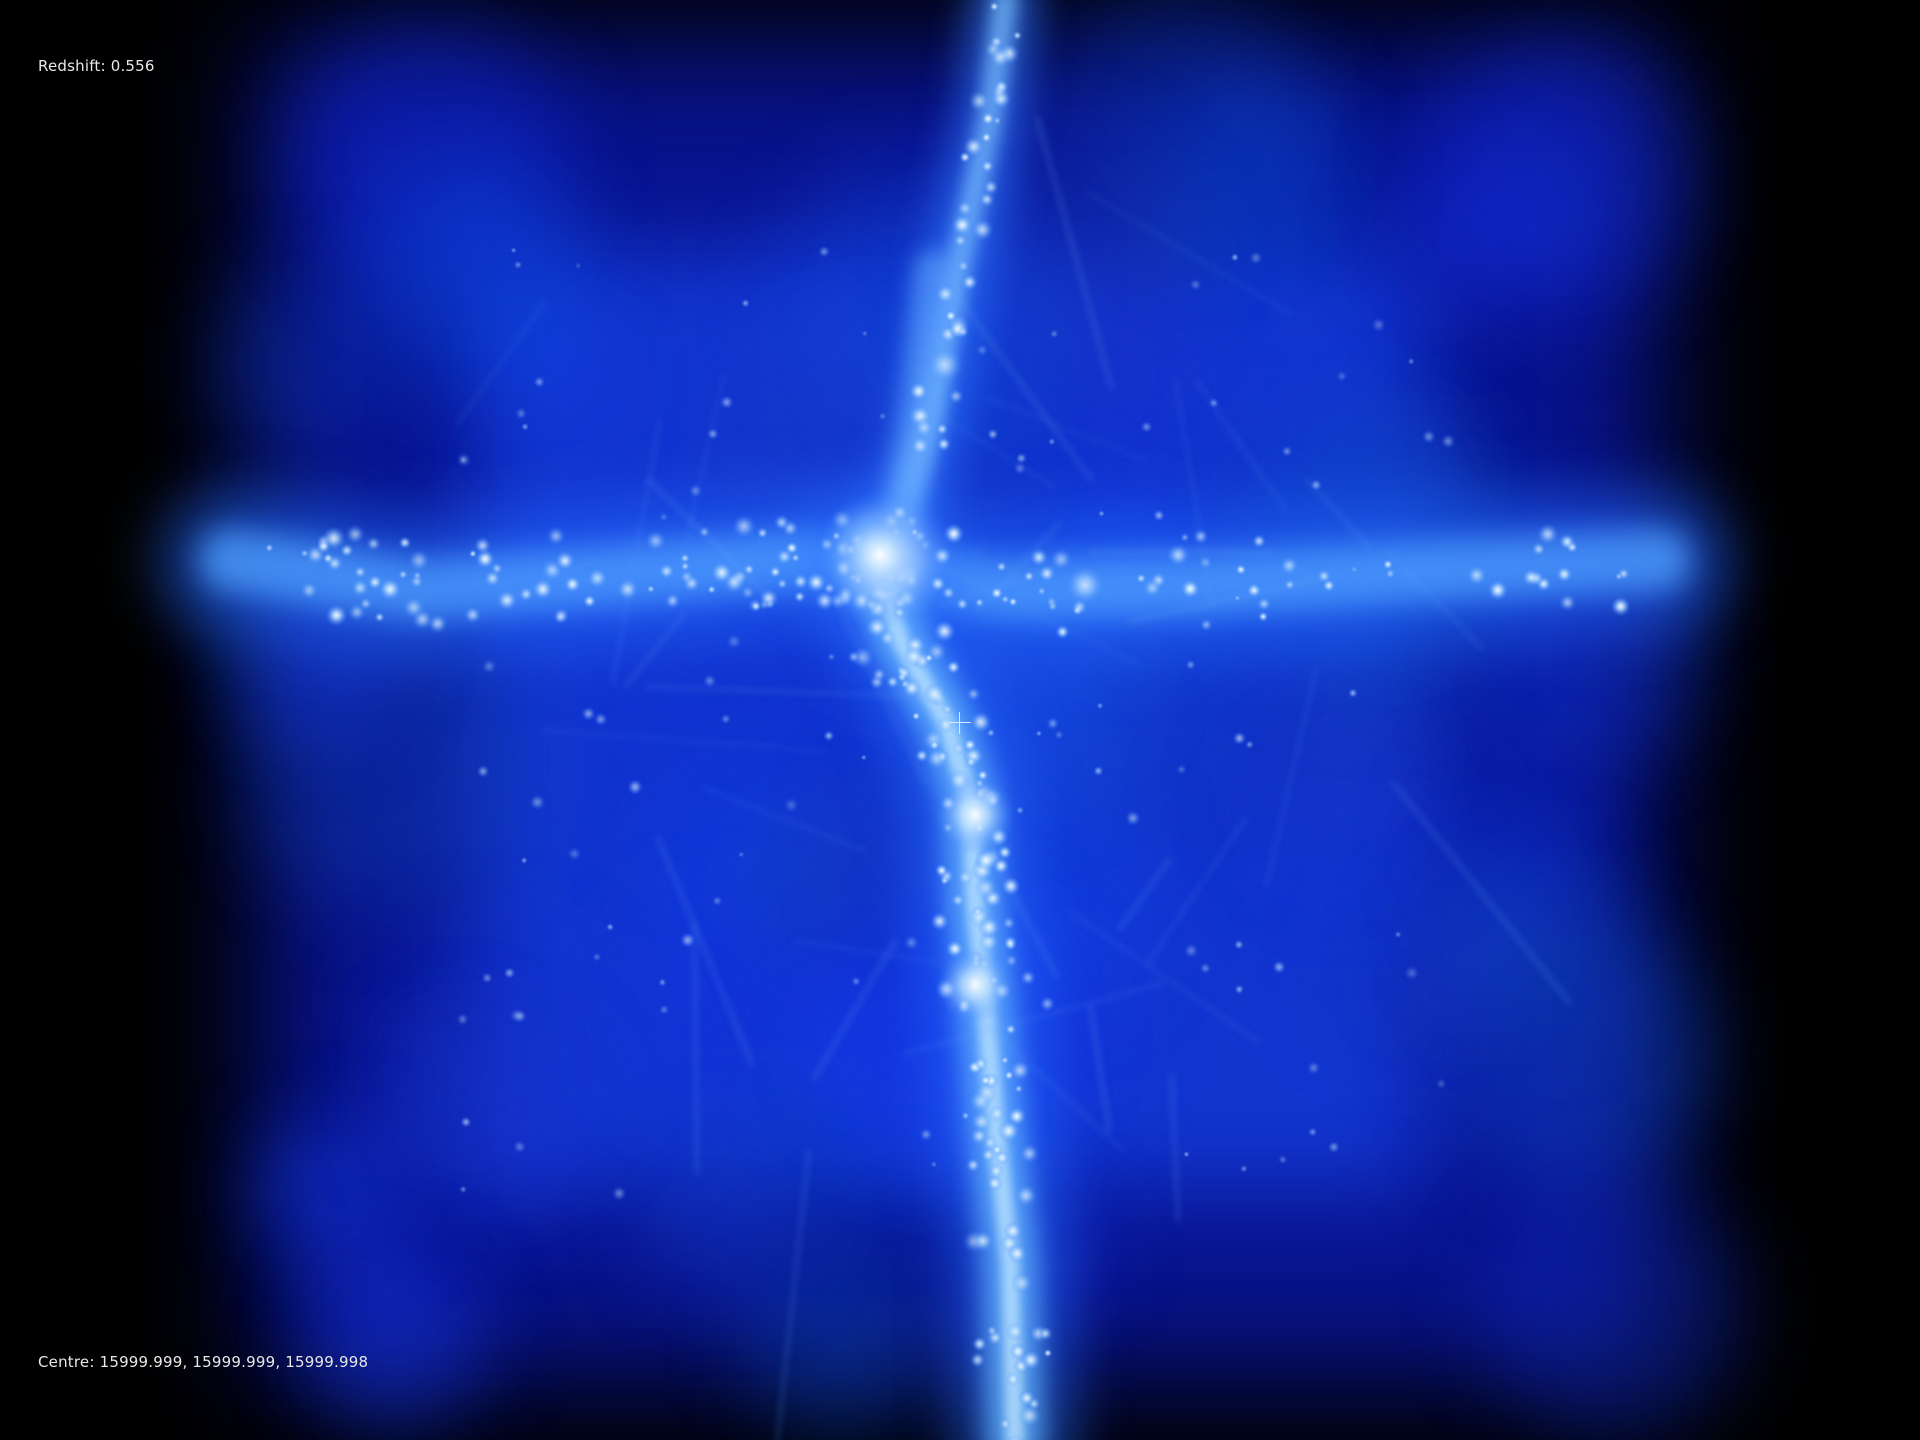  I want to click on redshift-readout: Redshift: 0.556, so click(96, 66).